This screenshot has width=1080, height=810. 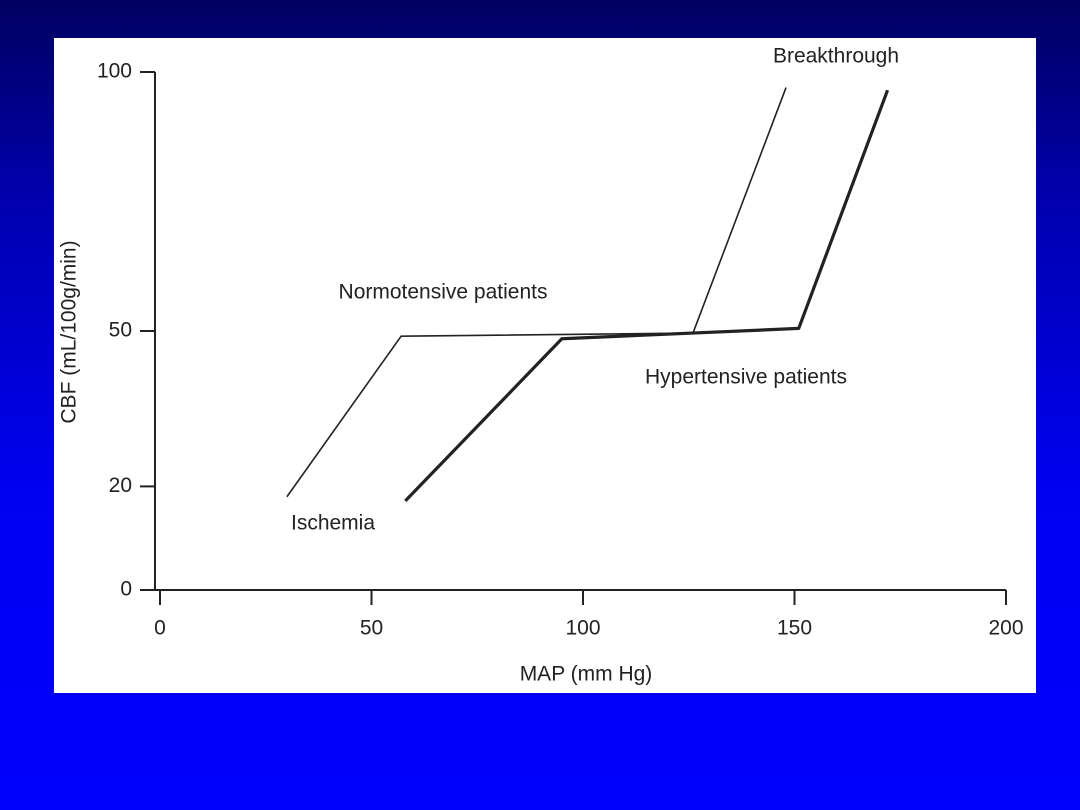 I want to click on y-tick-label: 100, so click(x=114, y=71).